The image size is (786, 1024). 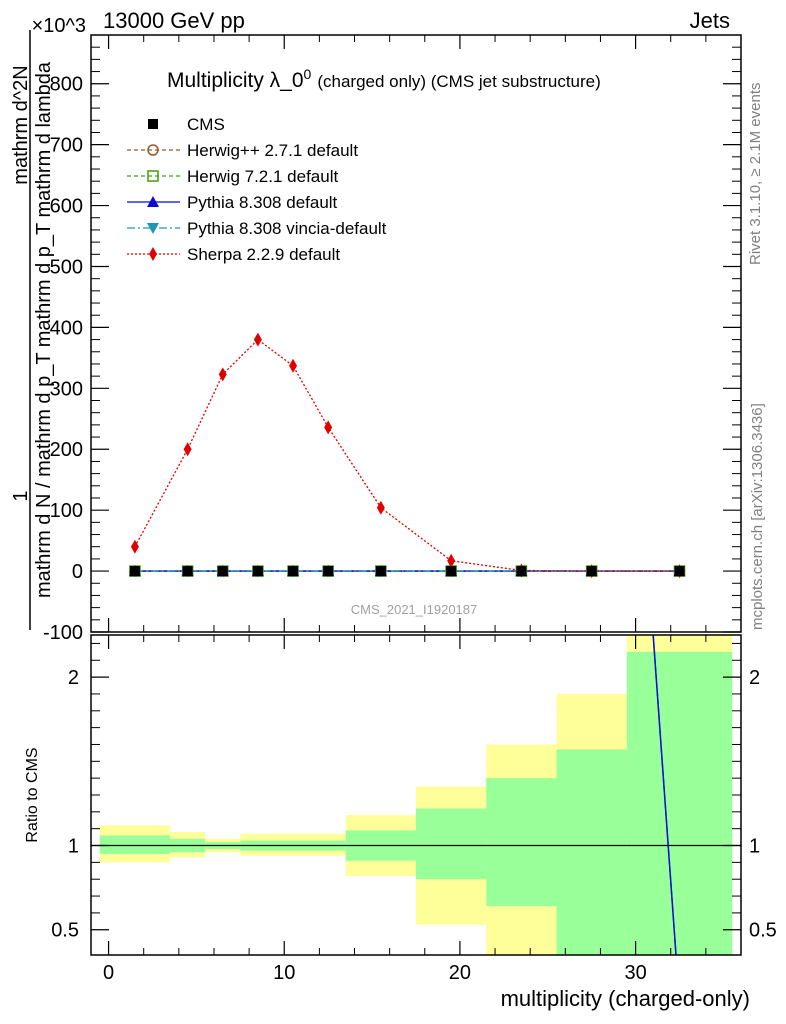 What do you see at coordinates (66, 267) in the screenshot?
I see `y-tick-label: 500` at bounding box center [66, 267].